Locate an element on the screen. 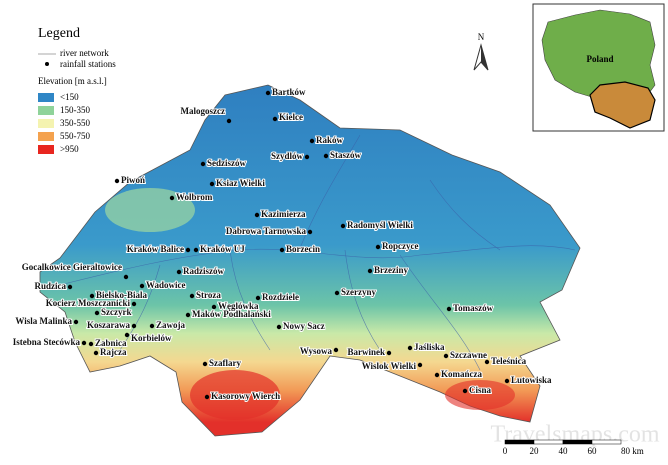 This screenshot has width=668, height=465. legend-class-label: 350-550 is located at coordinates (75, 123).